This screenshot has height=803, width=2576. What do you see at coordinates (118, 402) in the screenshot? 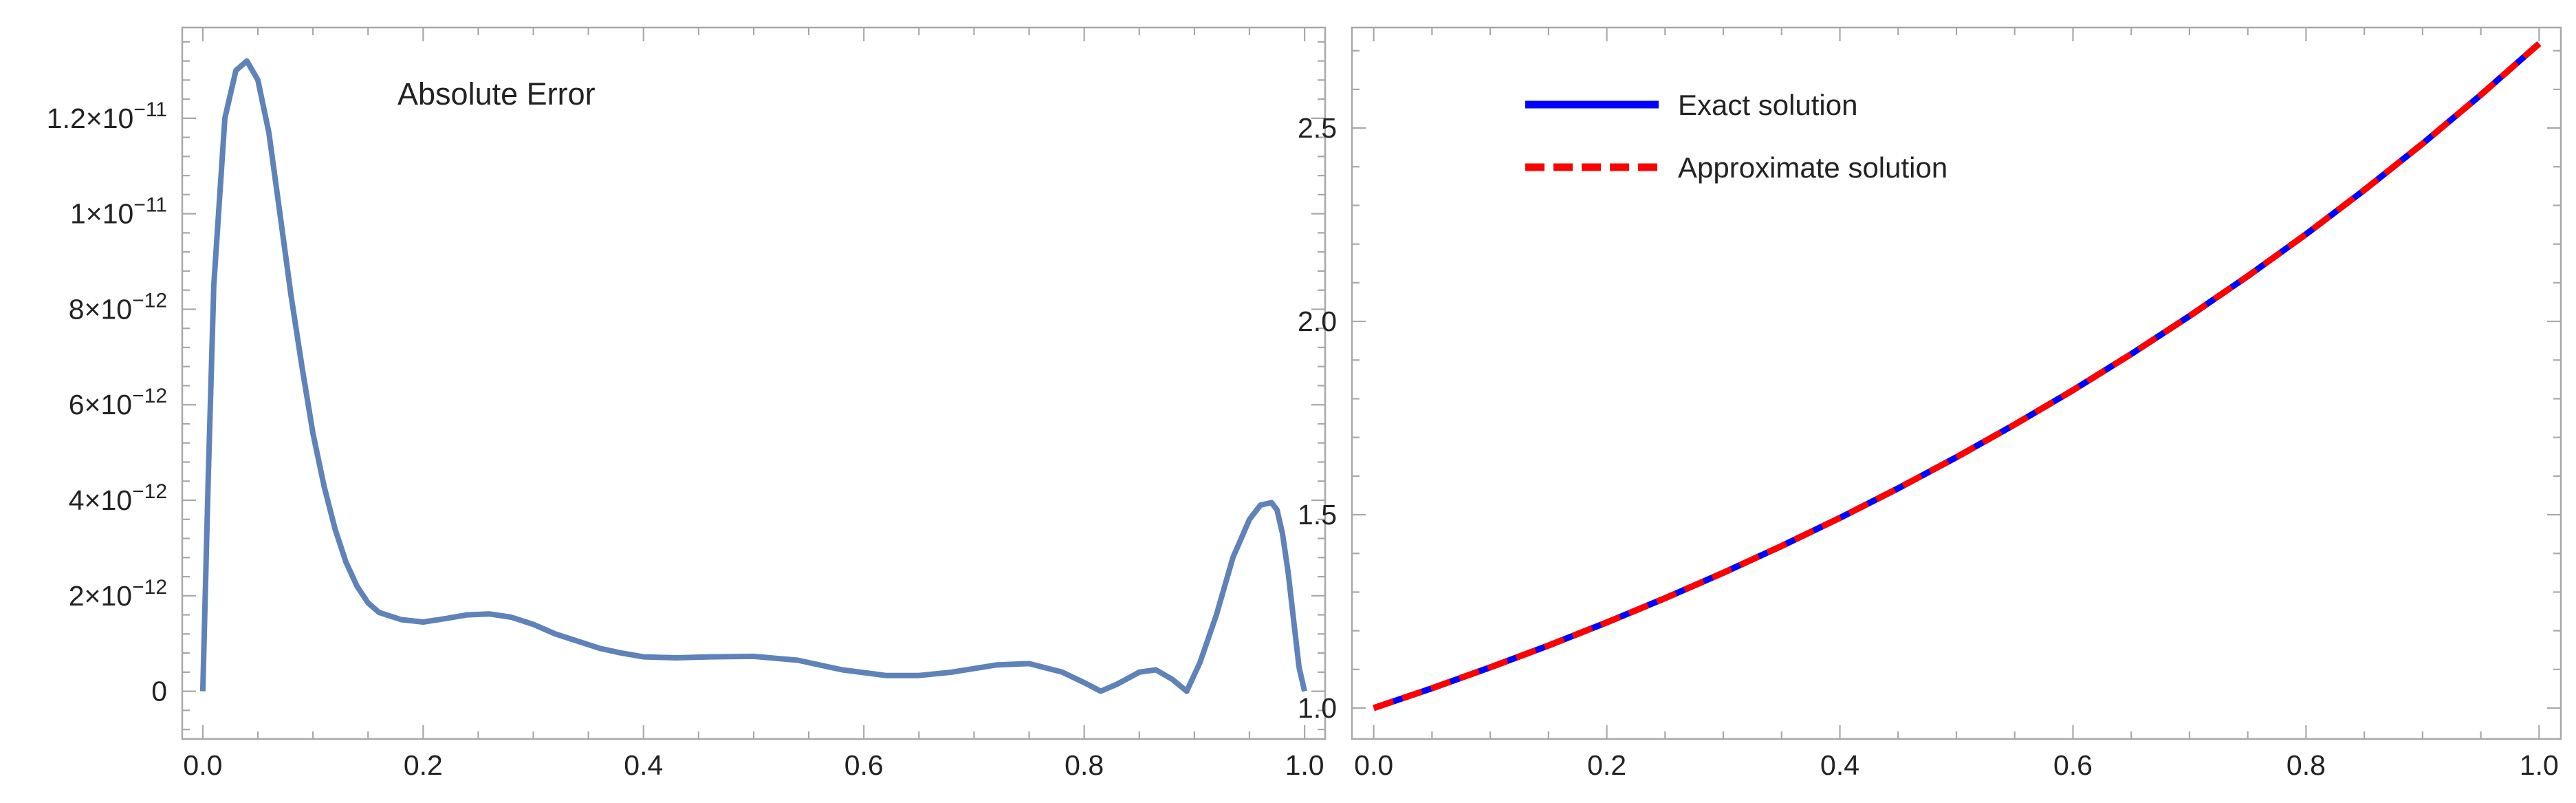
I see `y-tick-label: 6×10⁻¹²` at bounding box center [118, 402].